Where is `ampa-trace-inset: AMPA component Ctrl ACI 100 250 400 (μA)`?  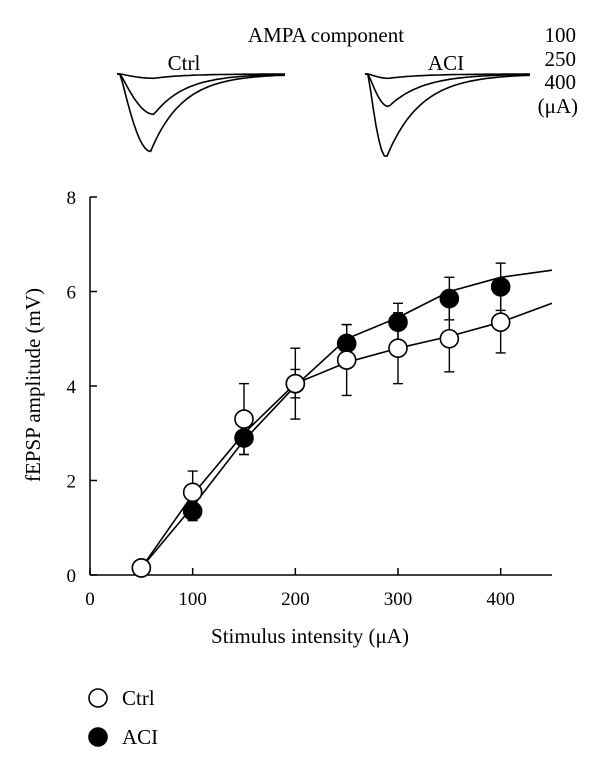 ampa-trace-inset: AMPA component Ctrl ACI 100 250 400 (μA) is located at coordinates (347, 90).